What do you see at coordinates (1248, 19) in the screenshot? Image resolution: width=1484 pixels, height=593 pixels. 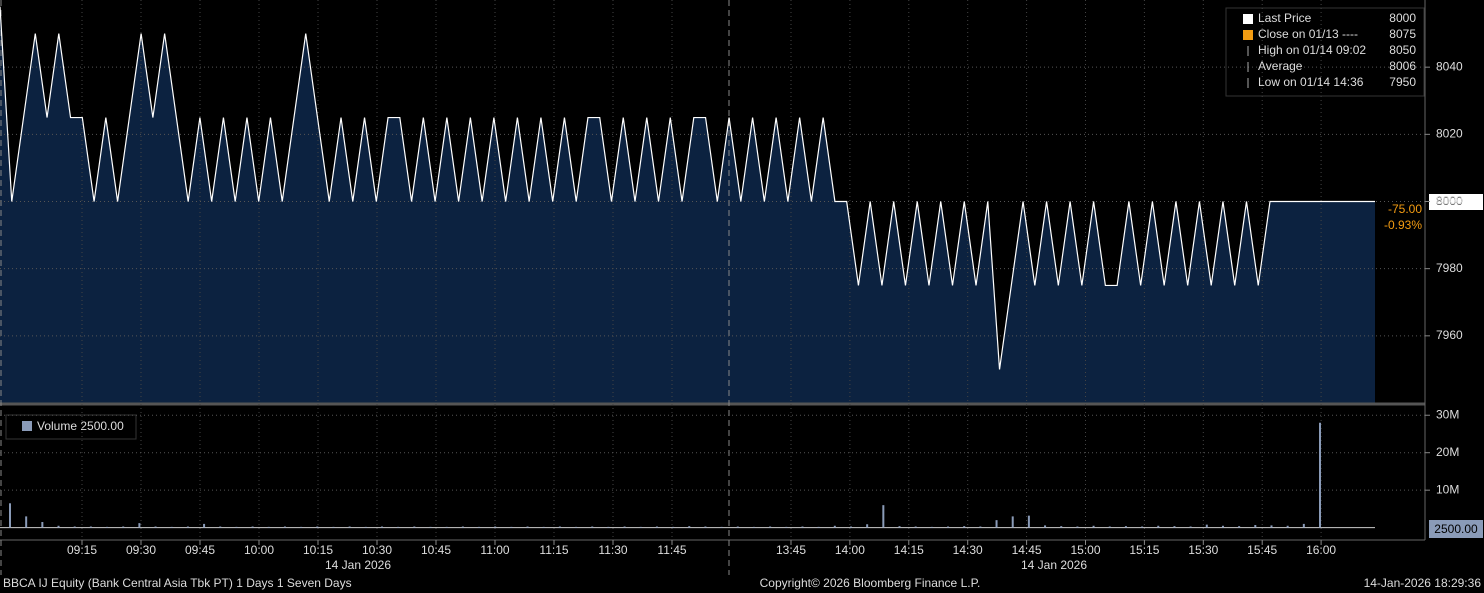 I see `legend-swatch` at bounding box center [1248, 19].